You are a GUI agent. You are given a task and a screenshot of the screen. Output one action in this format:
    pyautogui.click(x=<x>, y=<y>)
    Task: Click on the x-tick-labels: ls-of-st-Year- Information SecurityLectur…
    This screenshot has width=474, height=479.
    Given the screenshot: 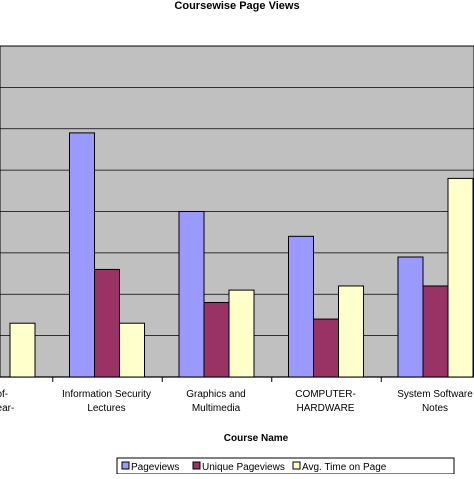 What is the action you would take?
    pyautogui.click(x=236, y=401)
    